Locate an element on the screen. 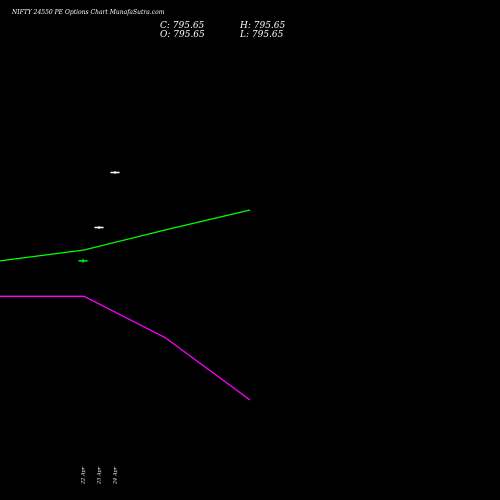  high-readout: H: 795.65 is located at coordinates (262, 26).